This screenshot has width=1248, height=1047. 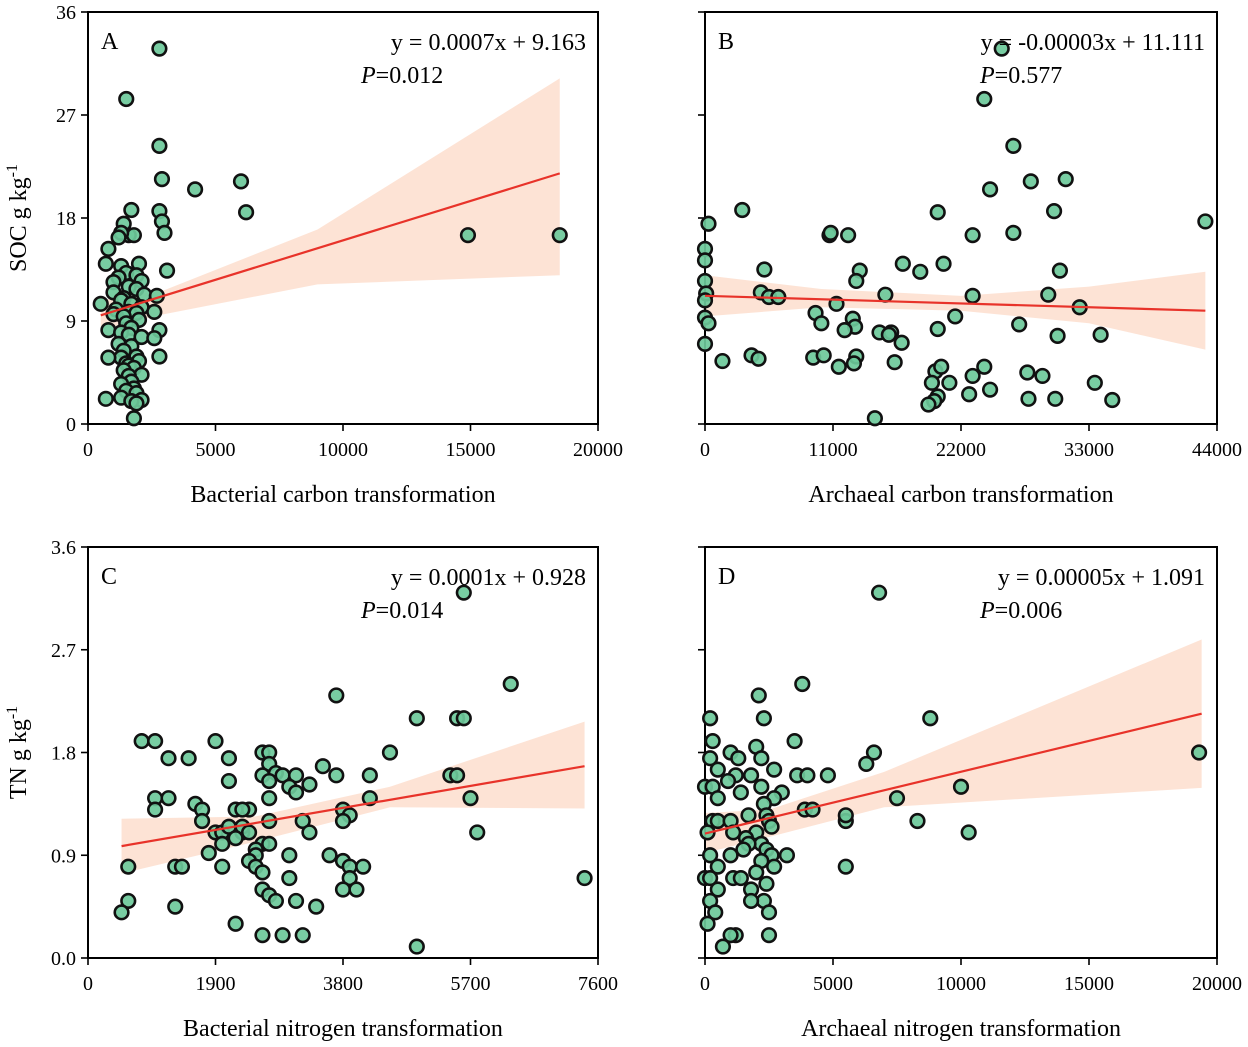 What do you see at coordinates (12, 170) in the screenshot?
I see `y-axis-title-superscript: -1` at bounding box center [12, 170].